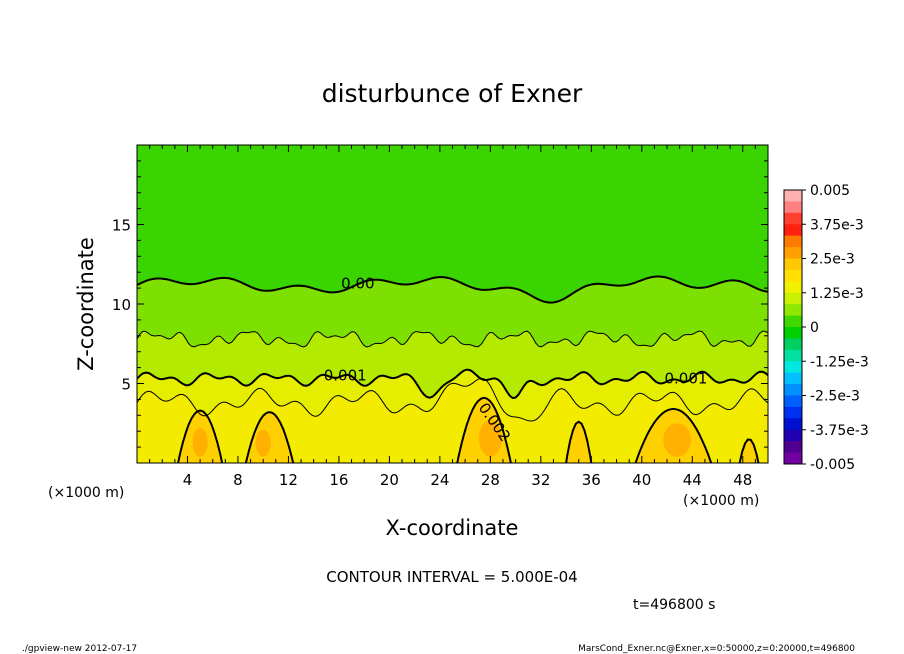 The width and height of the screenshot is (904, 654). Describe the element at coordinates (814, 328) in the screenshot. I see `colorbar-label: 0` at that location.